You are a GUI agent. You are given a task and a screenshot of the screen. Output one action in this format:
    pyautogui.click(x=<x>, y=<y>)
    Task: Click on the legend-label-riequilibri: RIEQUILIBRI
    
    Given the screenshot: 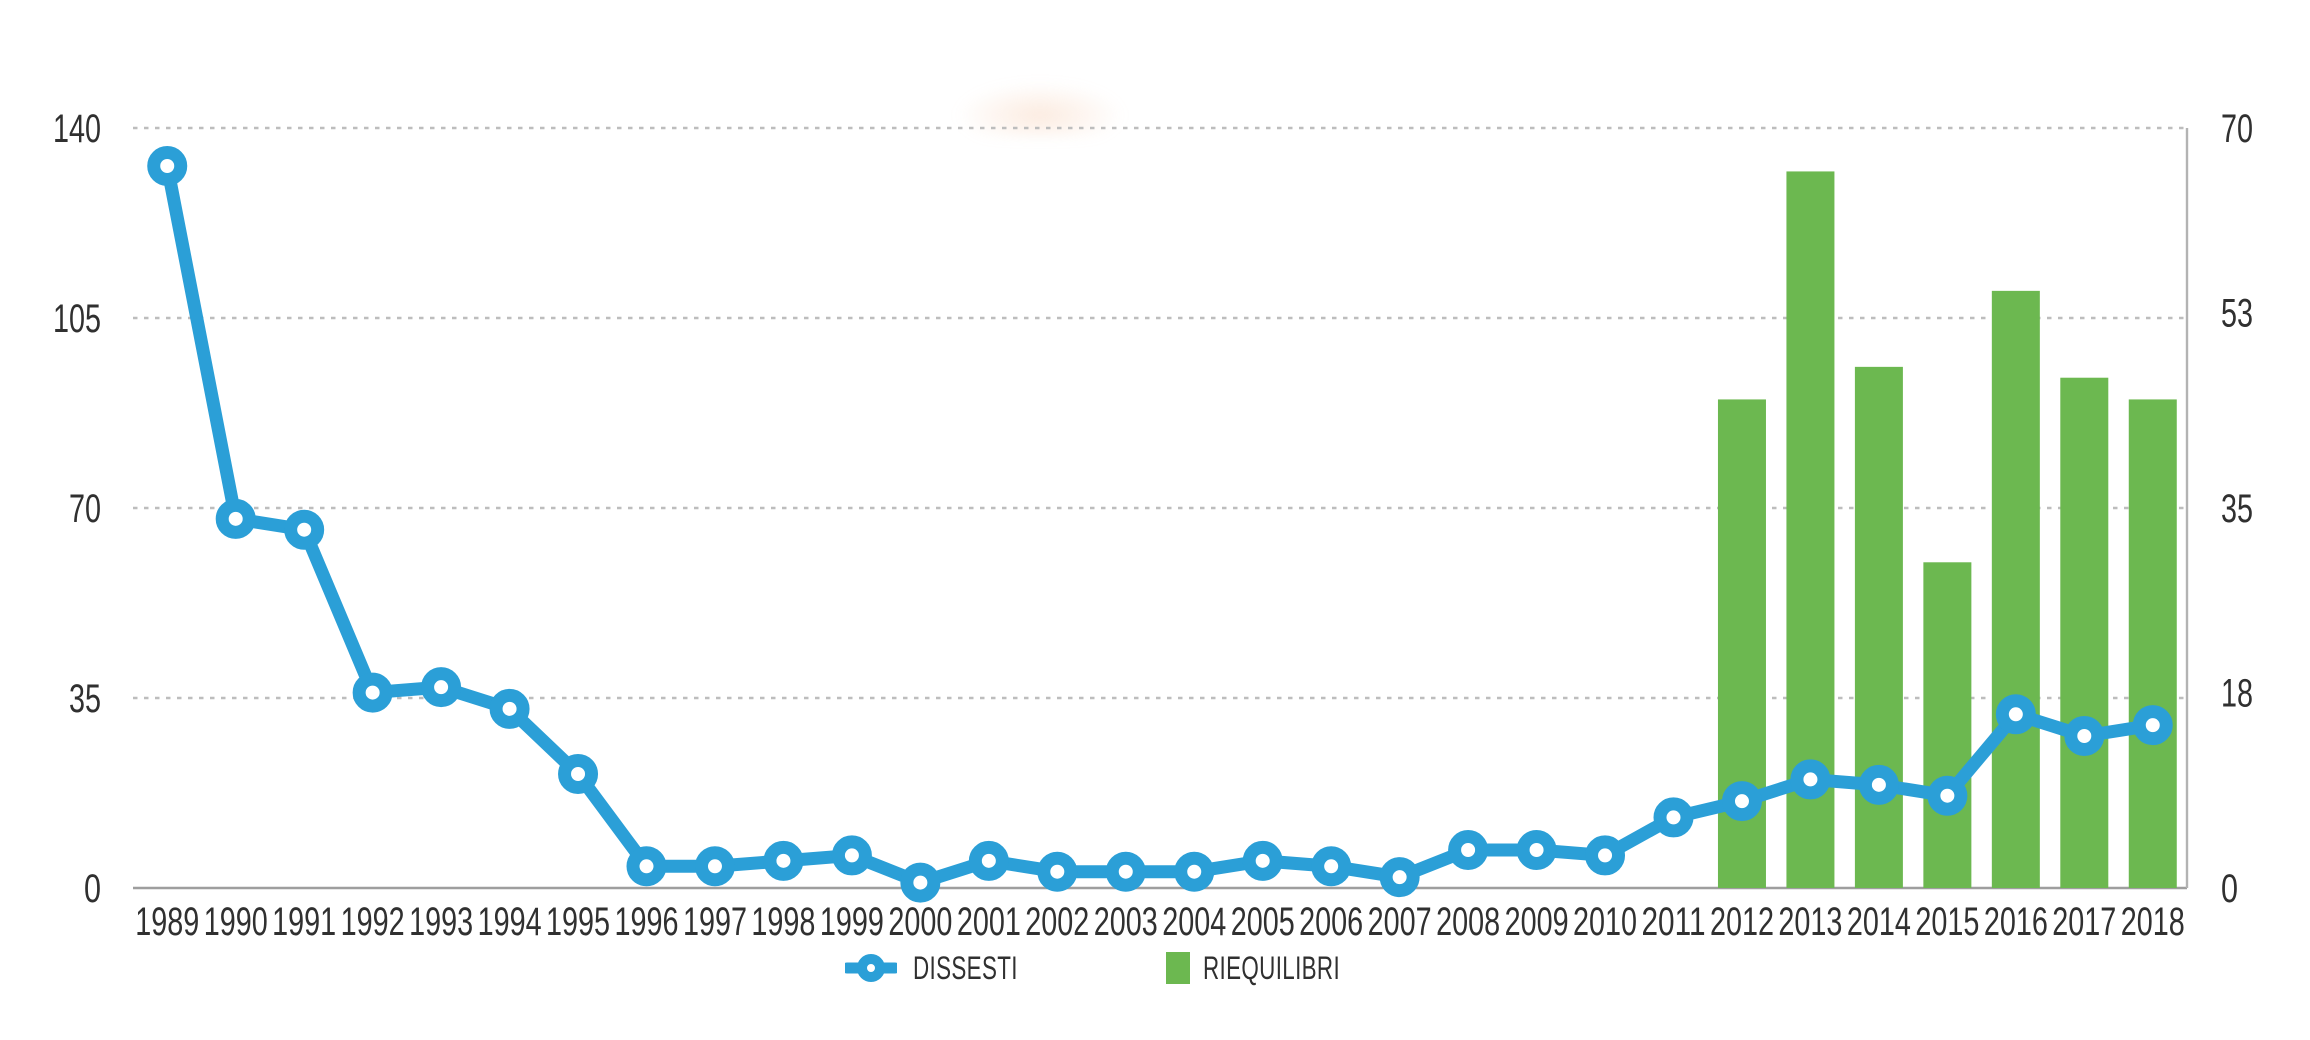 What is the action you would take?
    pyautogui.click(x=1272, y=967)
    